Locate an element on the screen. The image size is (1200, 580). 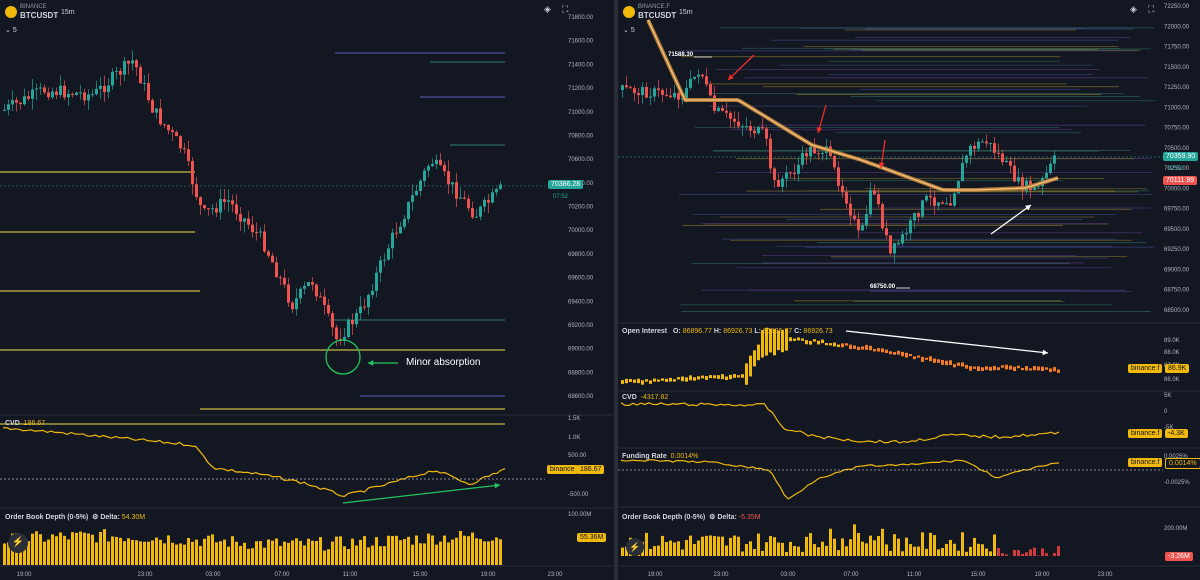
right-interval: 15m is located at coordinates (686, 12).